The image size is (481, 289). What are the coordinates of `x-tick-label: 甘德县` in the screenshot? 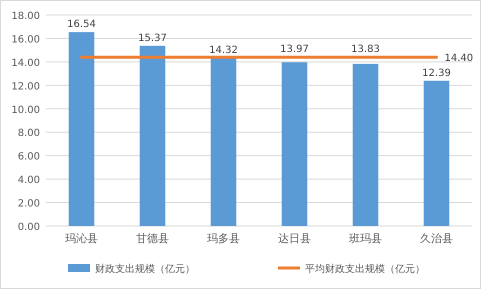 It's located at (152, 238).